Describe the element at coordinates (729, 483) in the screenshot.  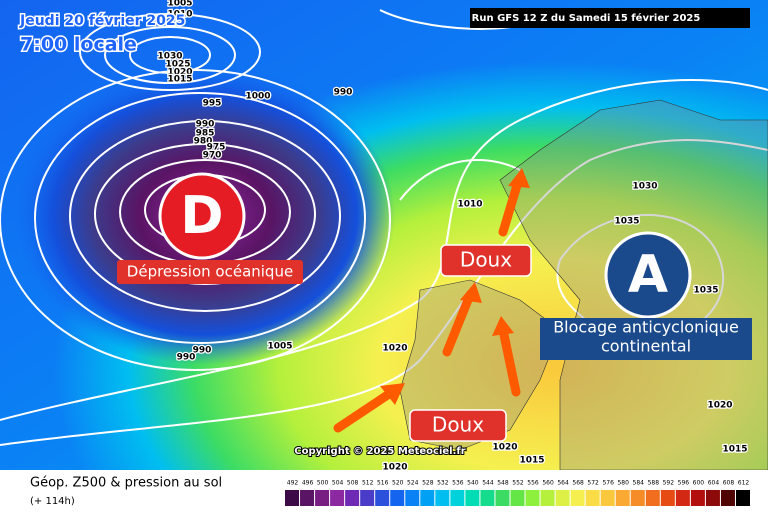
I see `scale-label: 608` at that location.